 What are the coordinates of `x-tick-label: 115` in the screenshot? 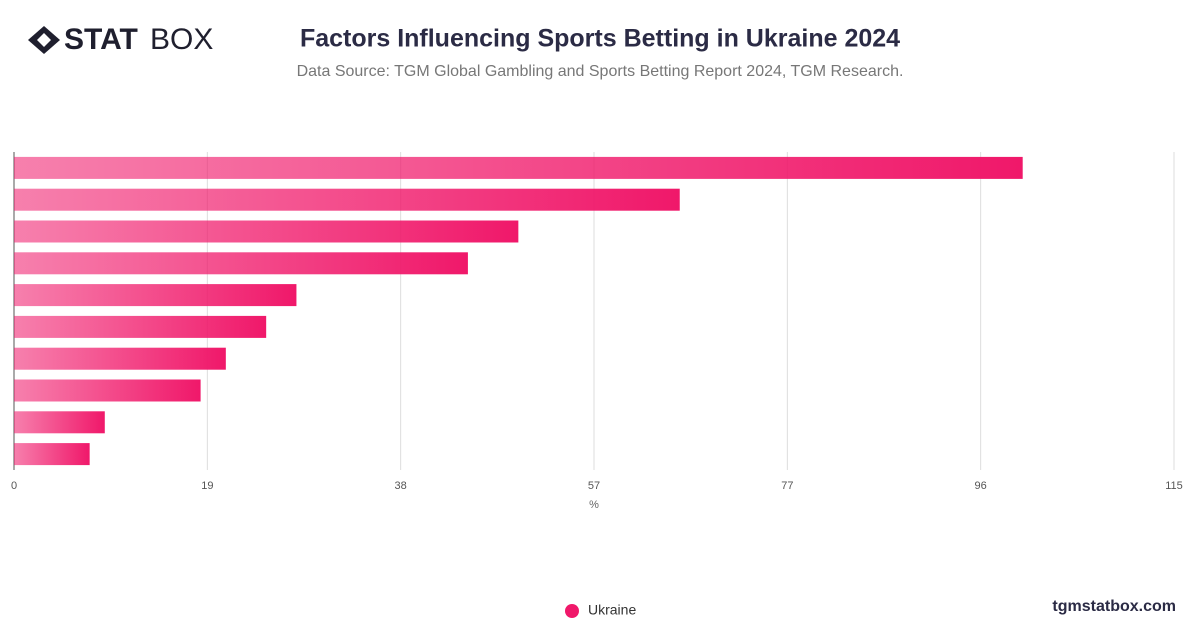 It's located at (1174, 486).